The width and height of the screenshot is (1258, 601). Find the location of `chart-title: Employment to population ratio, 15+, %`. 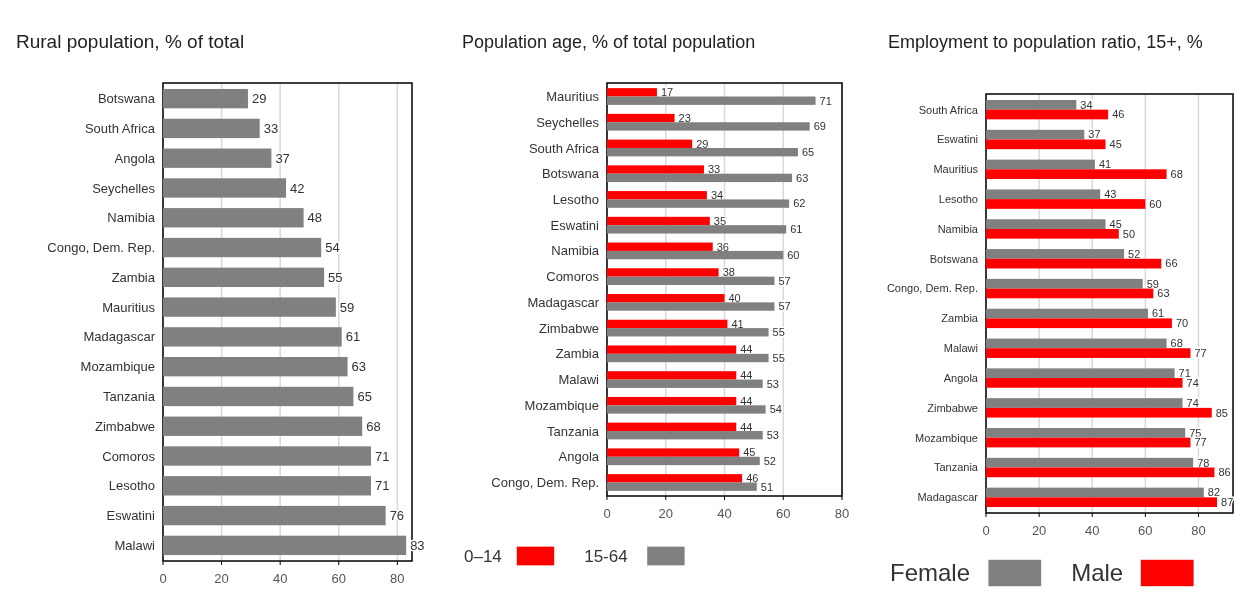

chart-title: Employment to population ratio, 15+, % is located at coordinates (1045, 42).